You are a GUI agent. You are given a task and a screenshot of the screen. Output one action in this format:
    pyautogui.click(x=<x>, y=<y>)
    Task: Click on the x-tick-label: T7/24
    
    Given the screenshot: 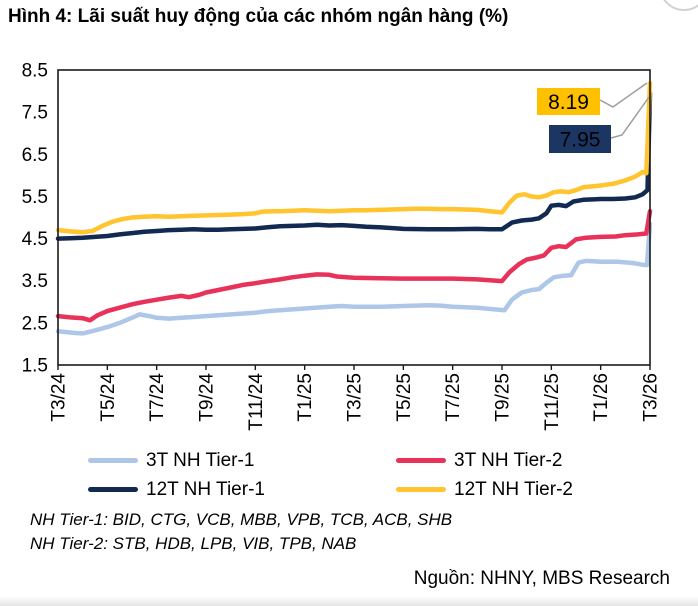 What is the action you would take?
    pyautogui.click(x=157, y=397)
    